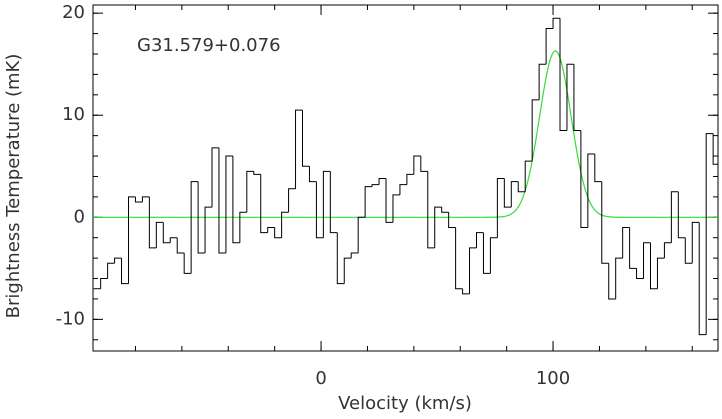 Image resolution: width=722 pixels, height=419 pixels. What do you see at coordinates (73, 114) in the screenshot?
I see `y-tick-label: 10` at bounding box center [73, 114].